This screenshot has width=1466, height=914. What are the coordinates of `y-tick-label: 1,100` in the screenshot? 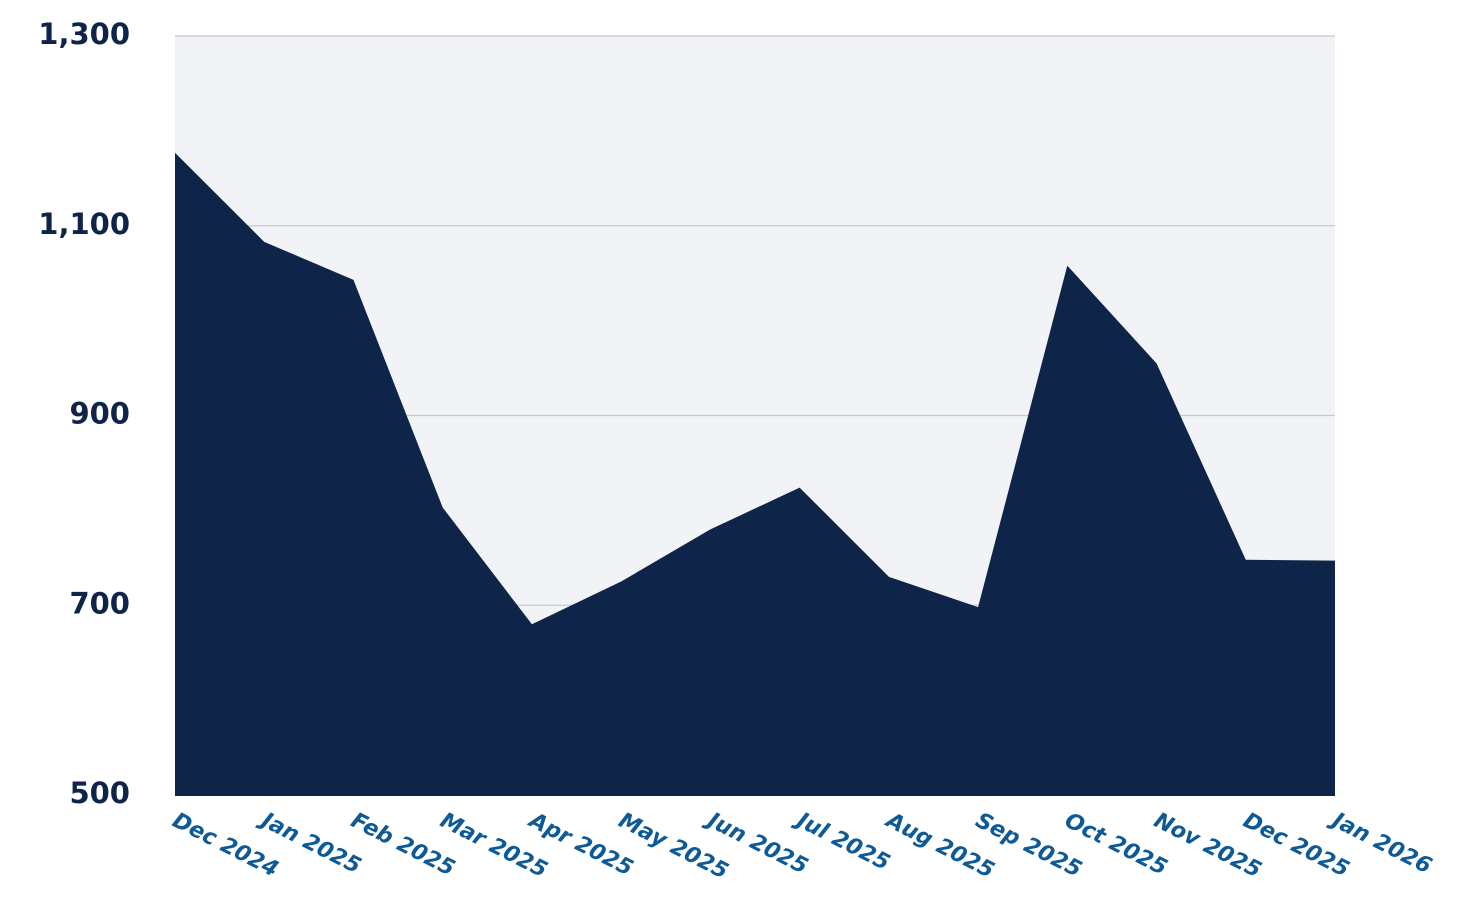 It's located at (84, 224).